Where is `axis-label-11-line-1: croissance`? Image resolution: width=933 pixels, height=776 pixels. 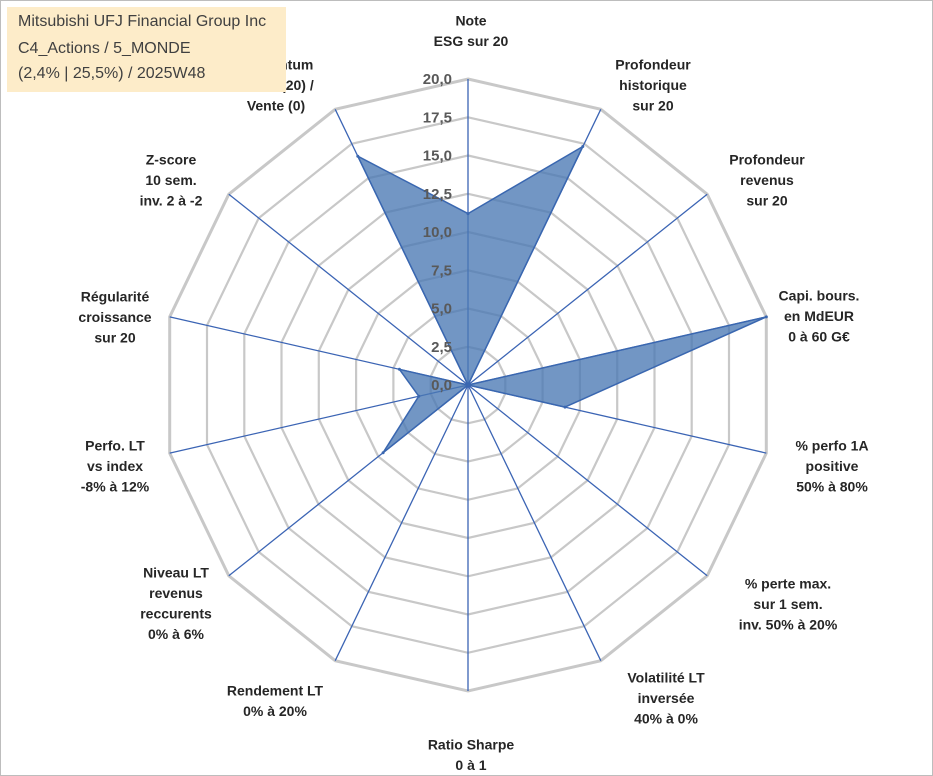 axis-label-11-line-1: croissance is located at coordinates (114, 317).